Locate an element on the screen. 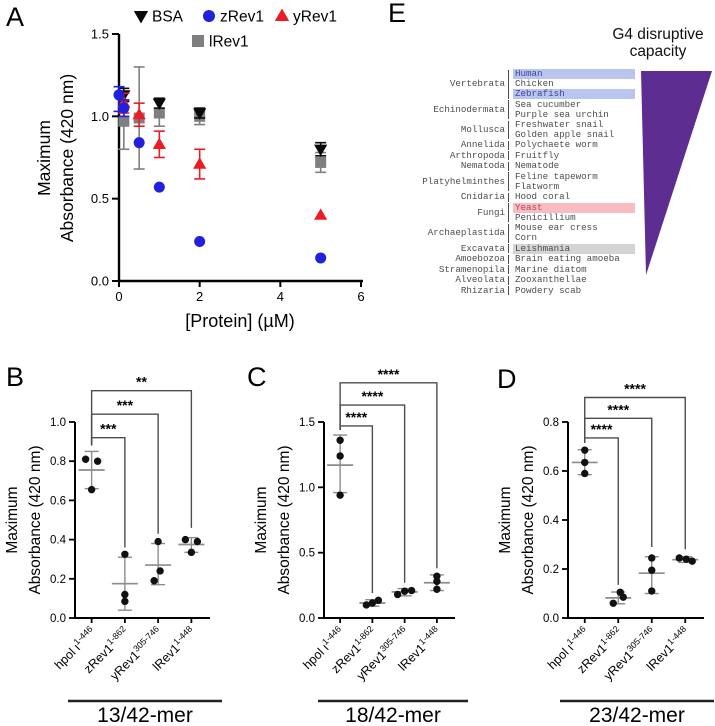 Image resolution: width=715 pixels, height=726 pixels. panel-e-letter: E is located at coordinates (397, 14).